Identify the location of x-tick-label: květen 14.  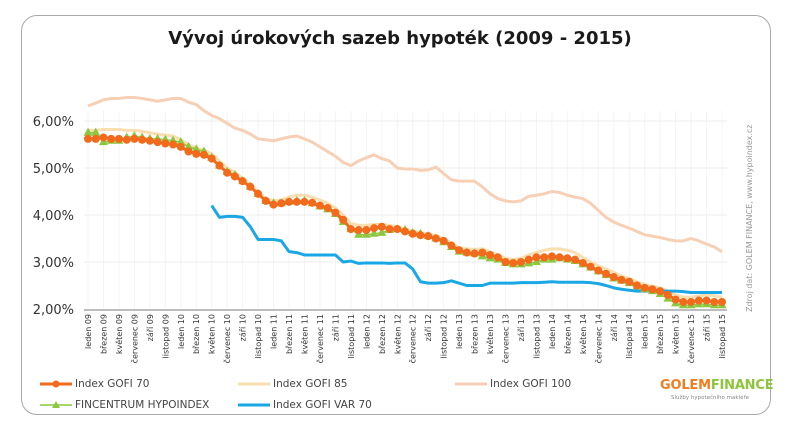
(583, 334).